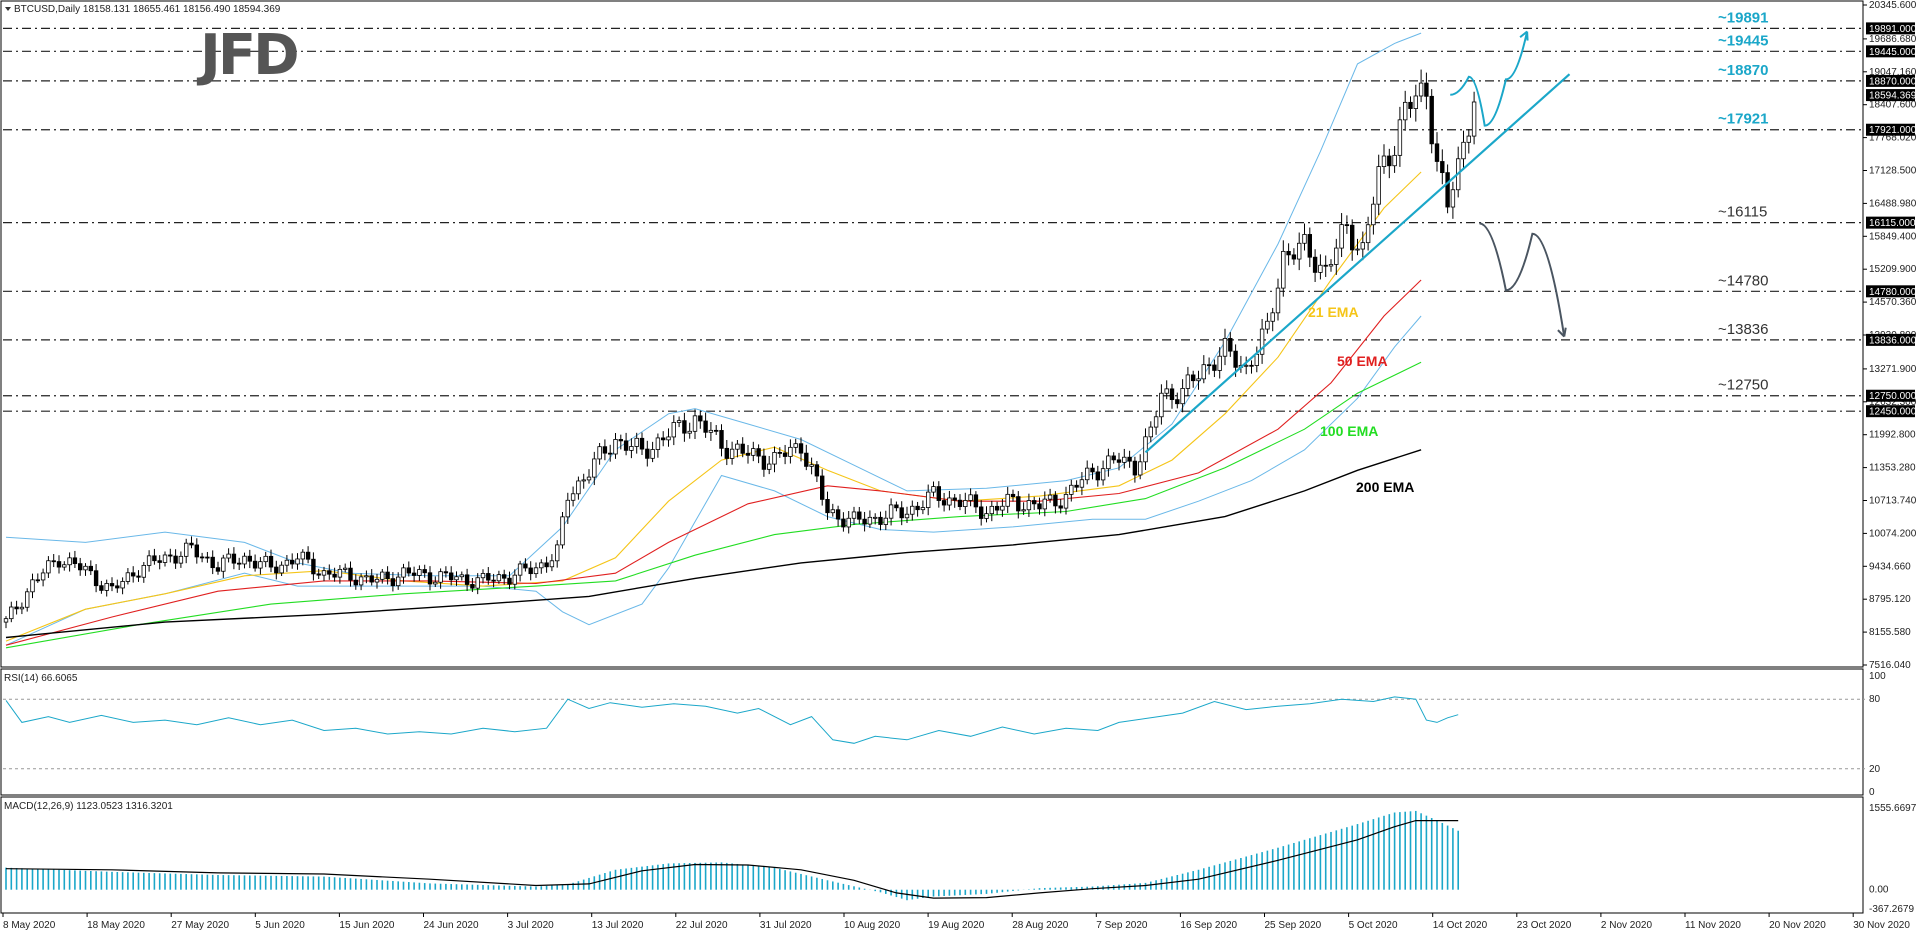  What do you see at coordinates (1385, 487) in the screenshot?
I see `ema-label-3: 200 EMA` at bounding box center [1385, 487].